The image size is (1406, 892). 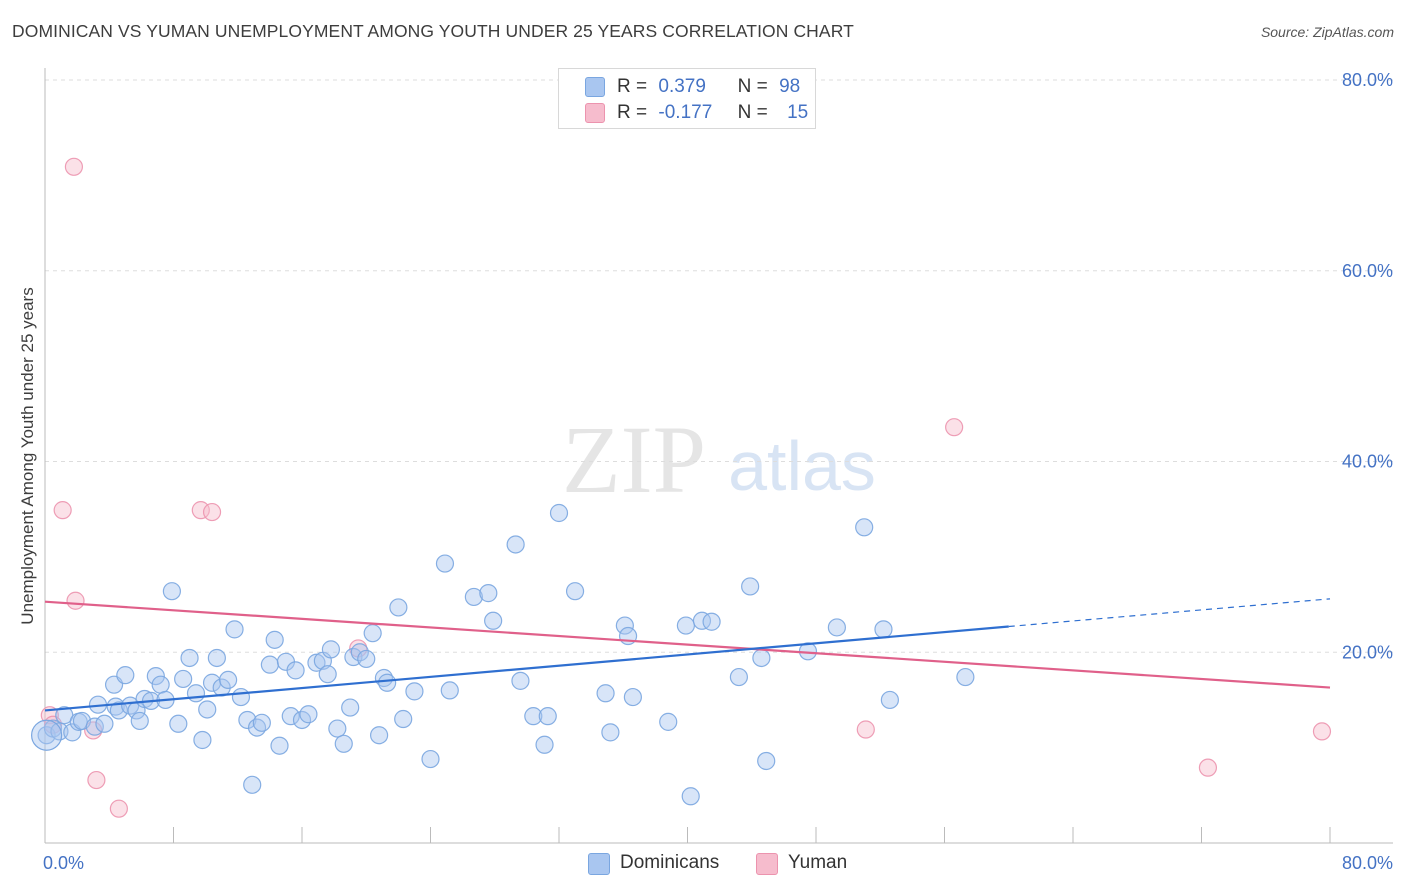 What do you see at coordinates (752, 112) in the screenshot?
I see `yuman-n-label: N =` at bounding box center [752, 112].